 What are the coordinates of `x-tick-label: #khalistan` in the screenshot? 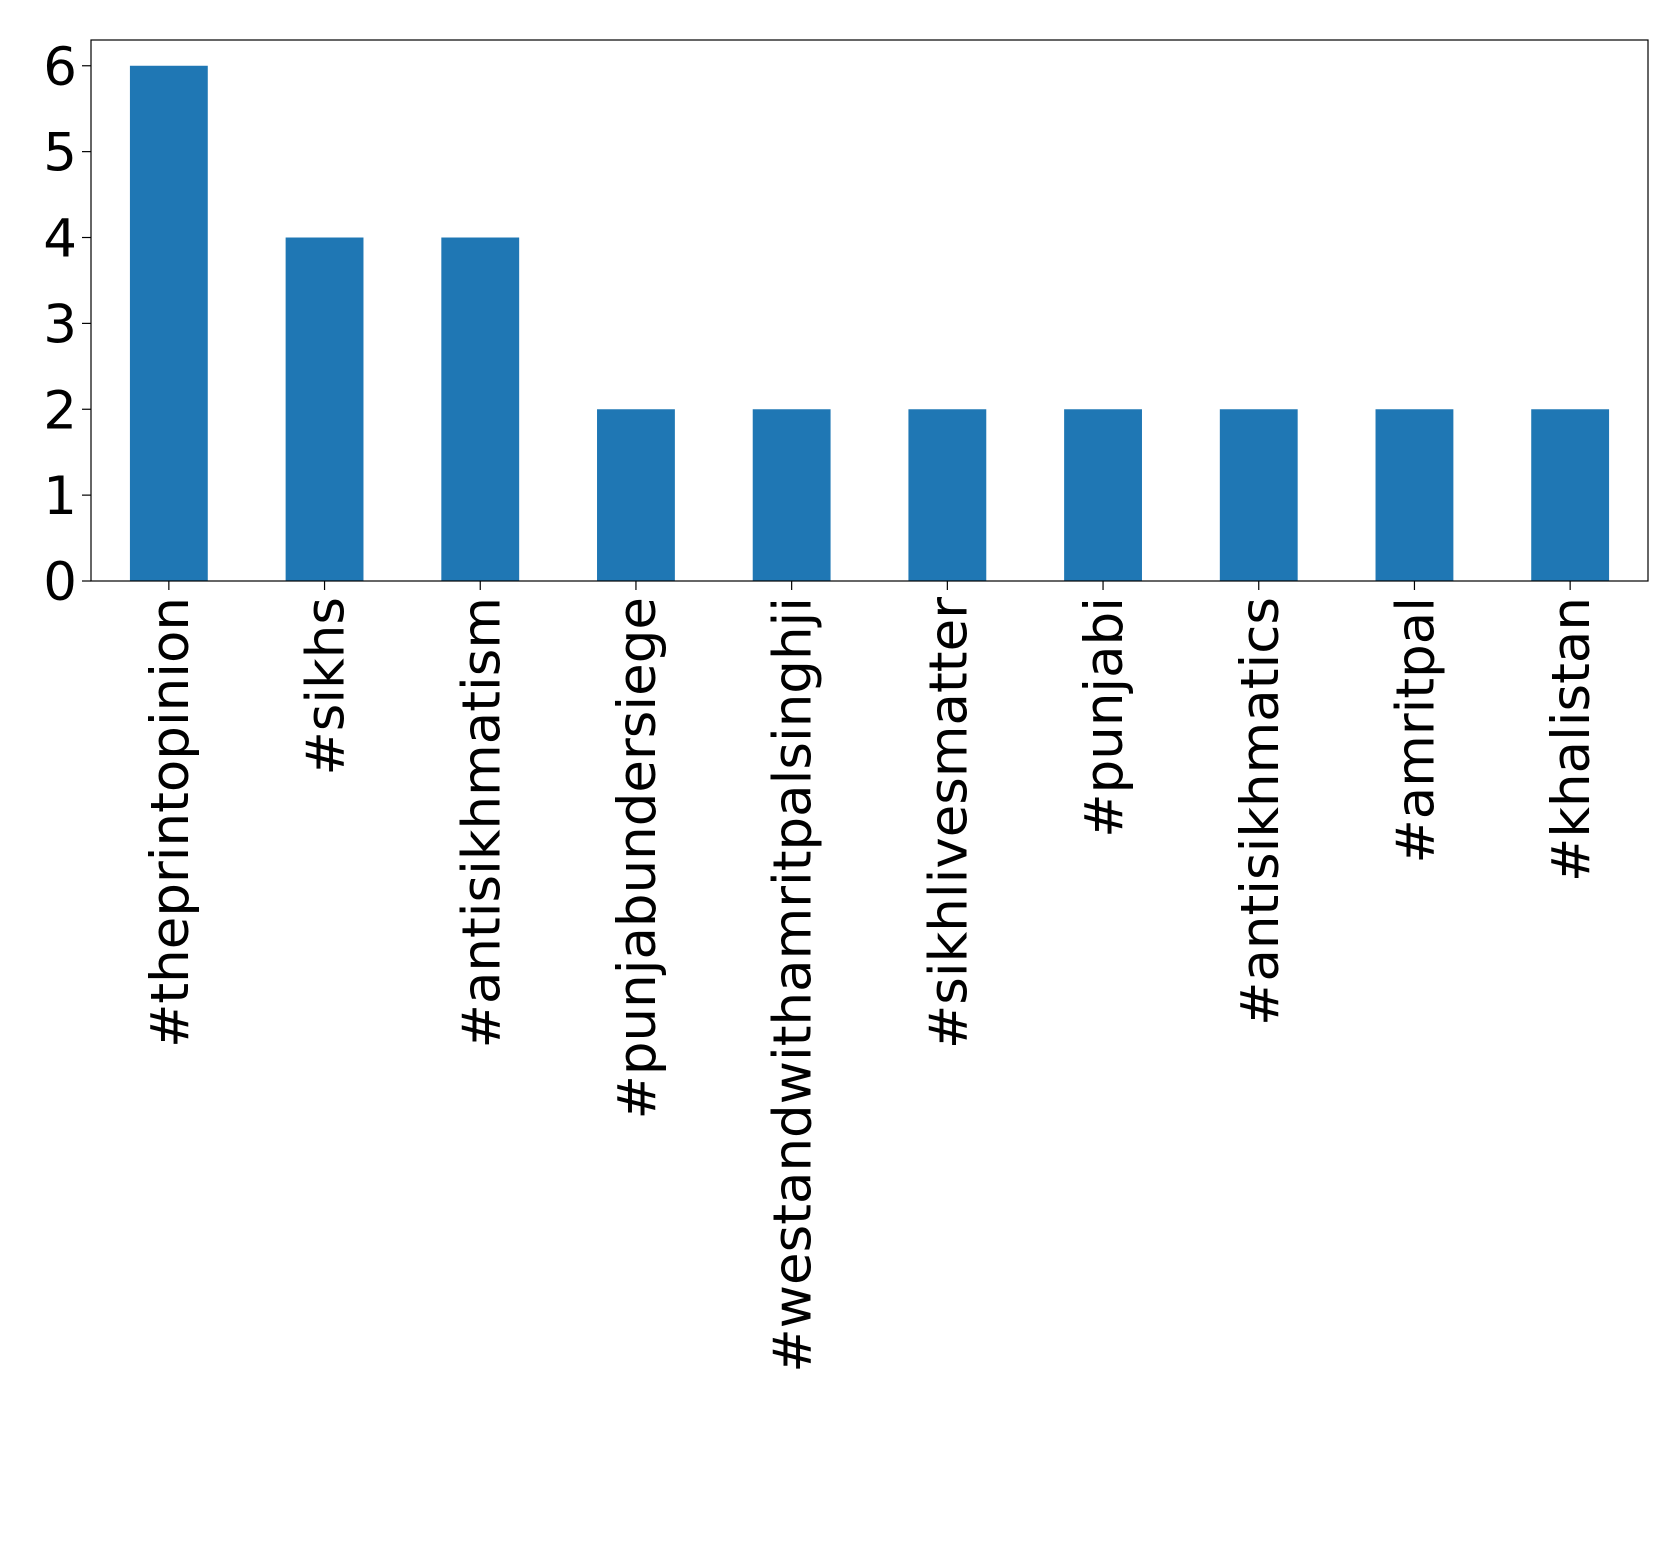 It's located at (1571, 739).